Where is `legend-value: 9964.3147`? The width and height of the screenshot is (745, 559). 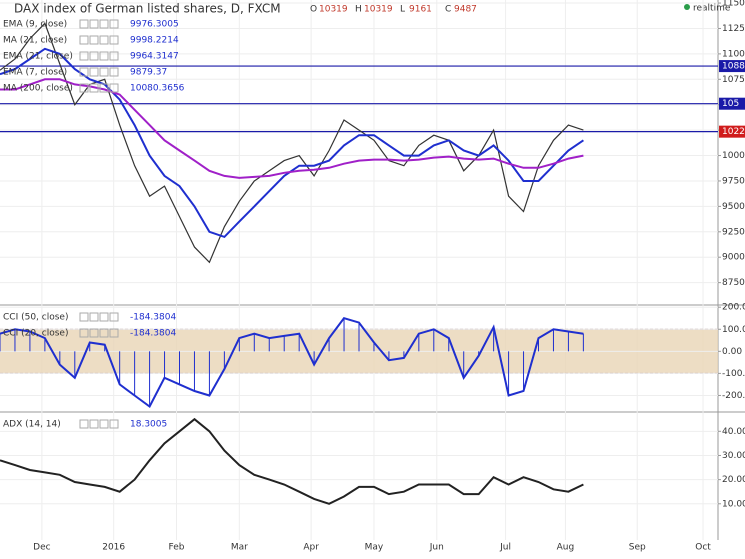
legend-value: 9964.3147 is located at coordinates (154, 57).